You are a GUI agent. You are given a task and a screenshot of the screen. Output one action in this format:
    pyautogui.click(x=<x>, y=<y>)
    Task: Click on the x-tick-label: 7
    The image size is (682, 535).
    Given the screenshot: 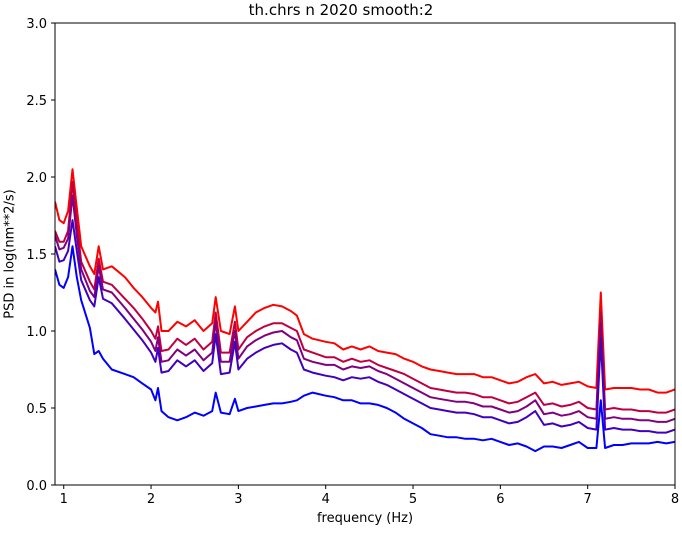 What is the action you would take?
    pyautogui.click(x=588, y=499)
    